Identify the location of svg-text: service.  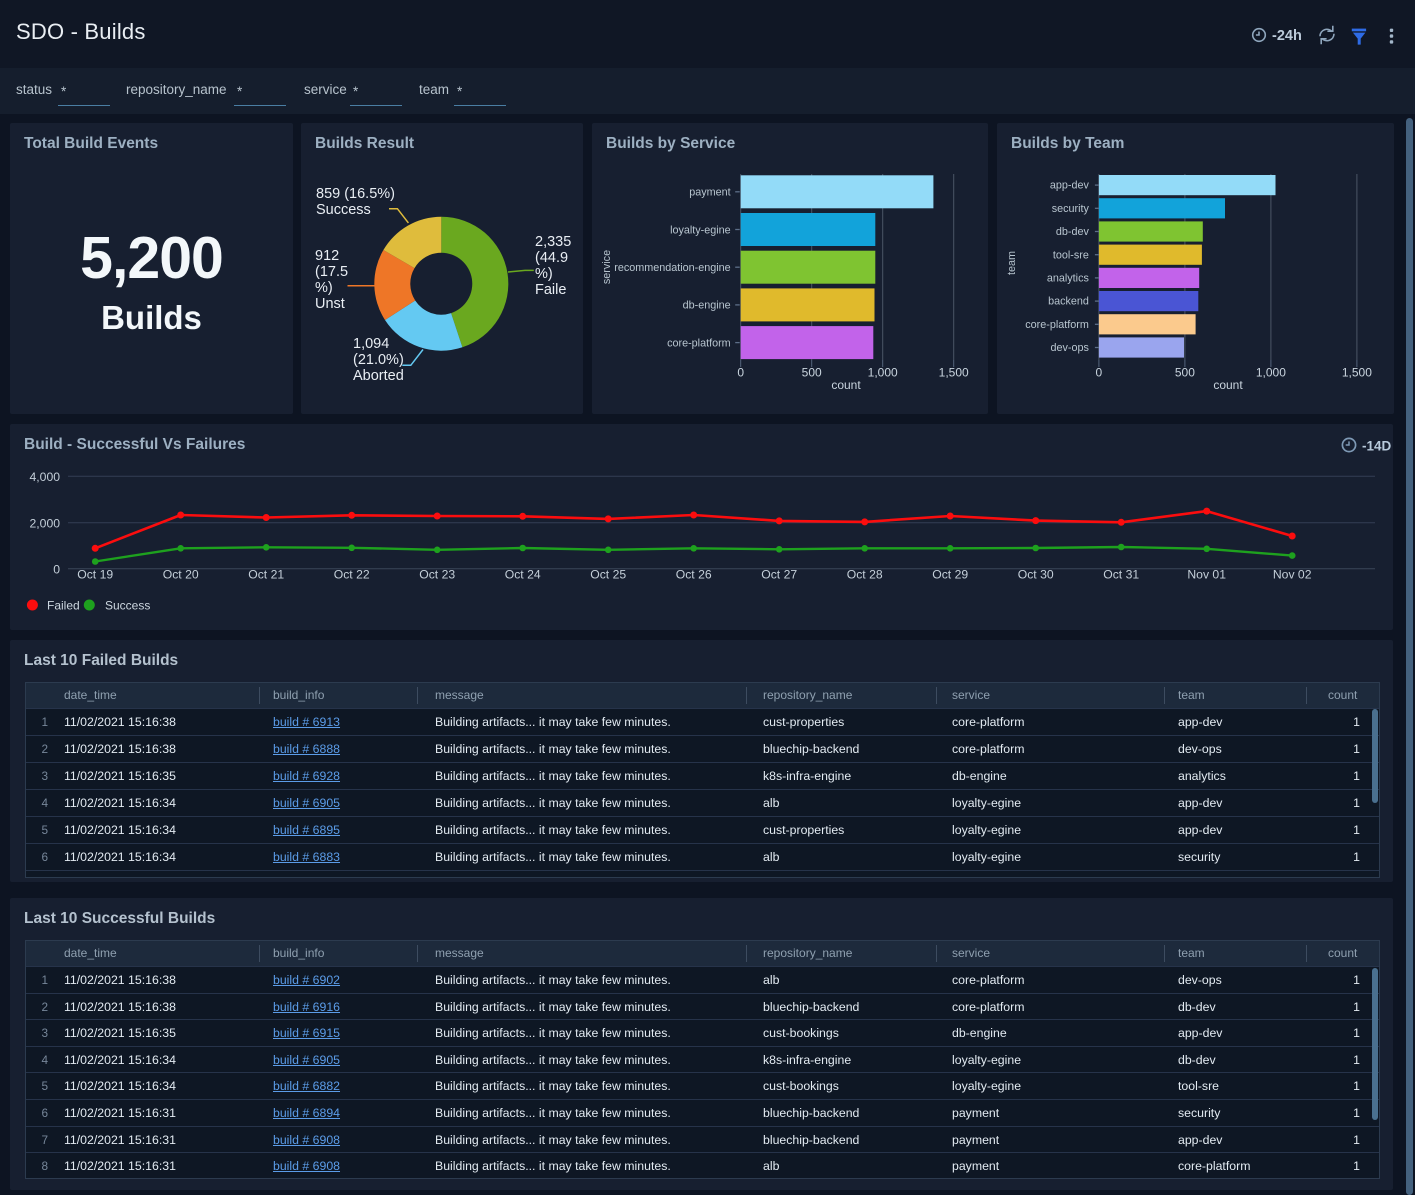
(607, 267).